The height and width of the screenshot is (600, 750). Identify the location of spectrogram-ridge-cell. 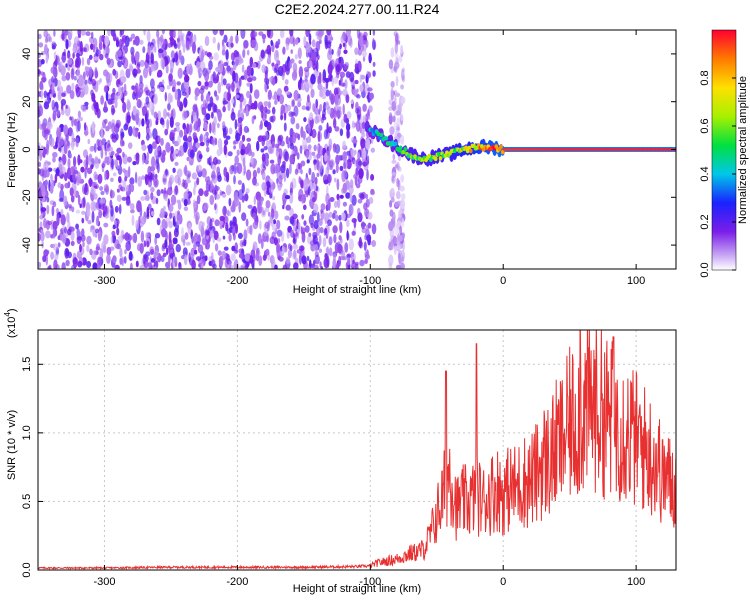
(440, 158).